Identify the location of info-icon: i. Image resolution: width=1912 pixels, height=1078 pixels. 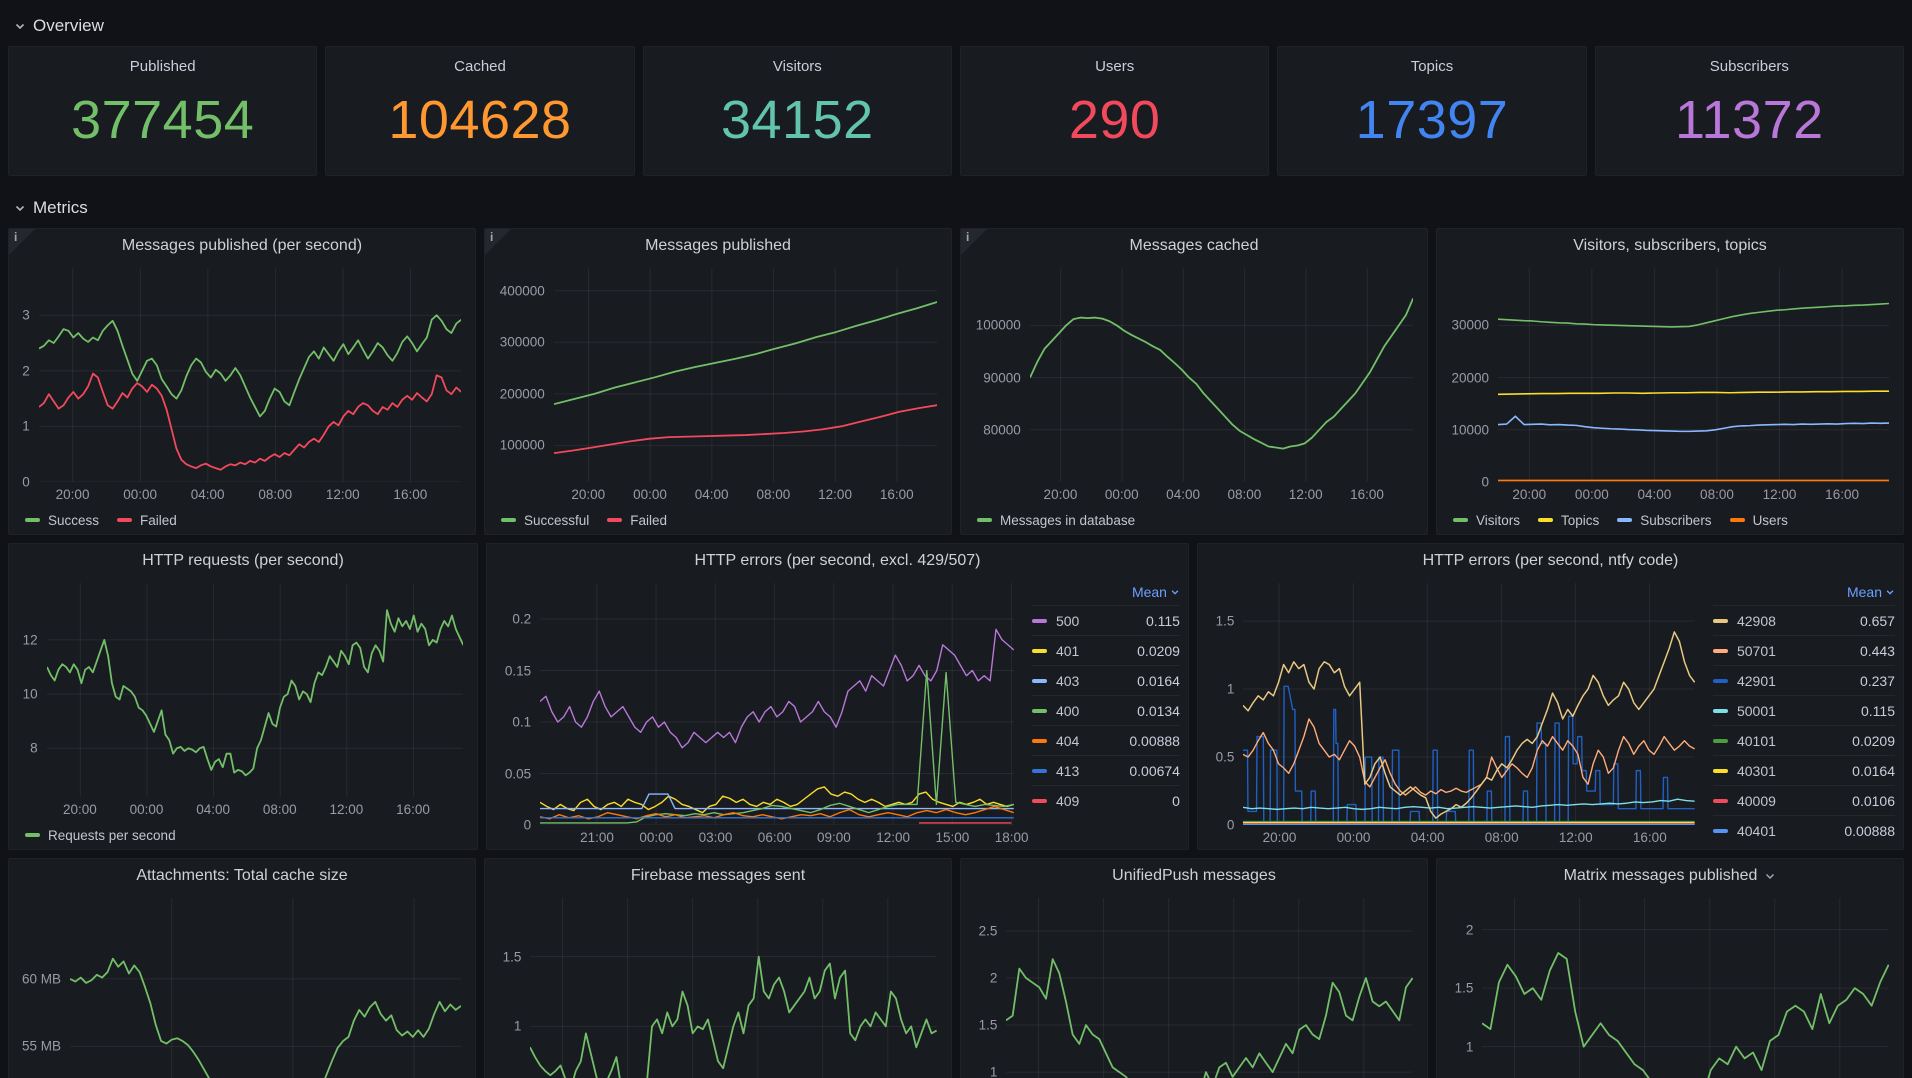
(492, 237).